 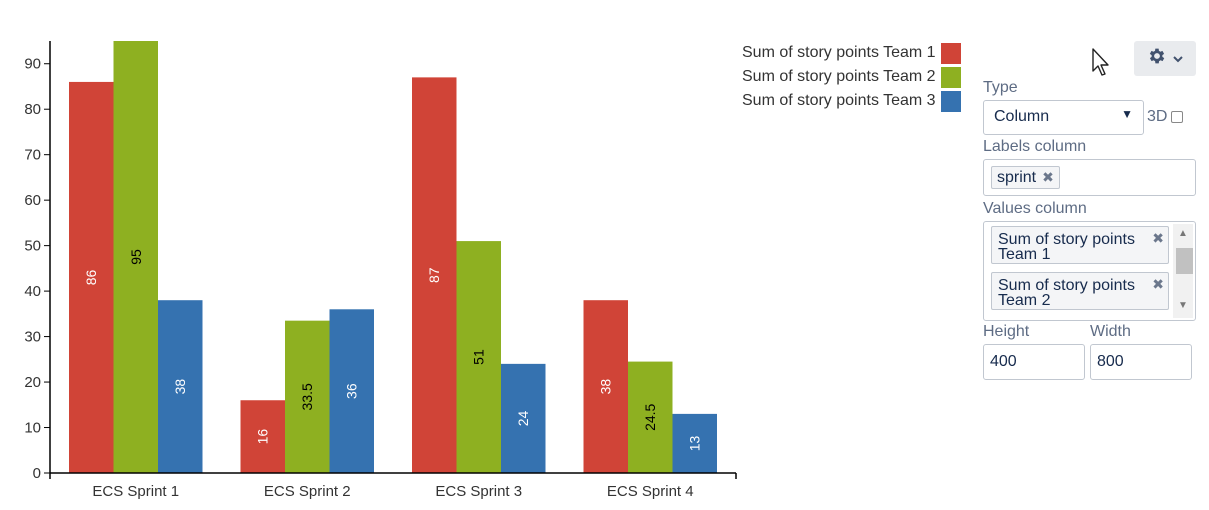 I want to click on bar-value-label: 24.5, so click(x=650, y=416).